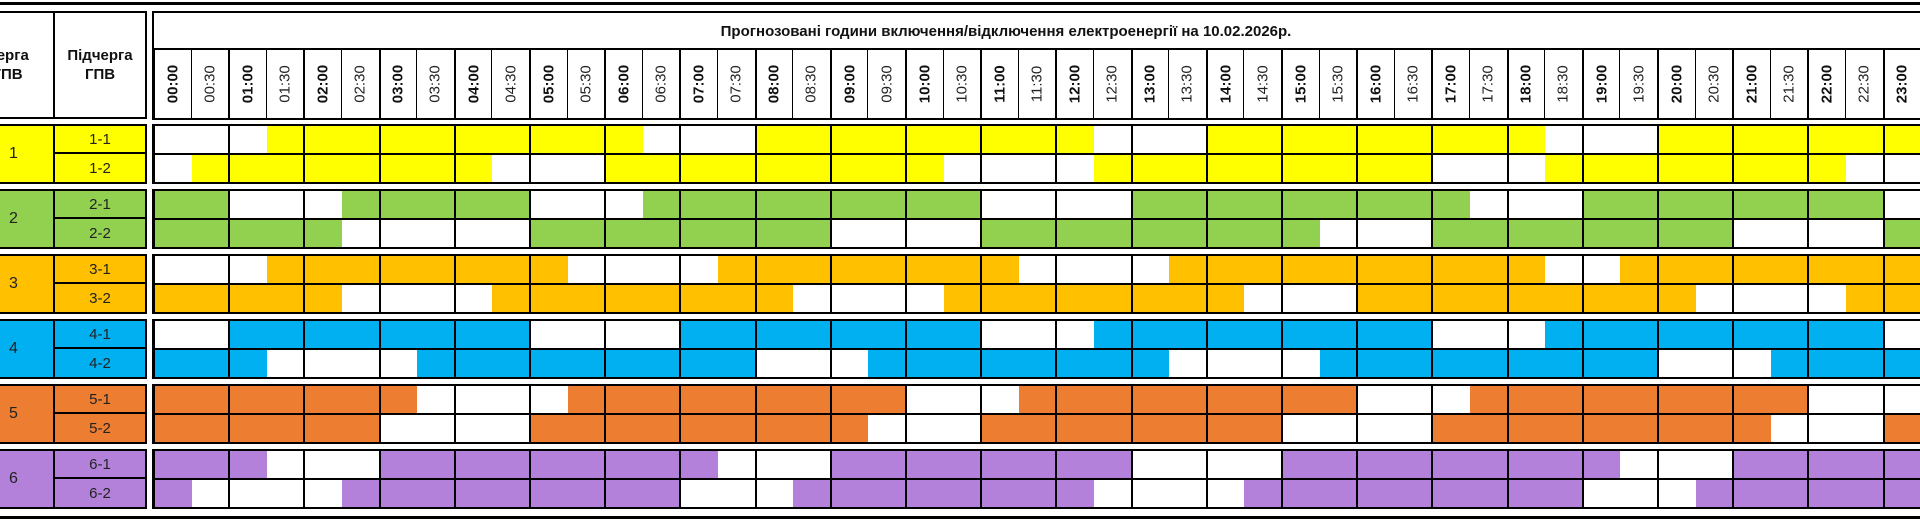  Describe the element at coordinates (1075, 399) in the screenshot. I see `slot-5-1-12:00` at that location.